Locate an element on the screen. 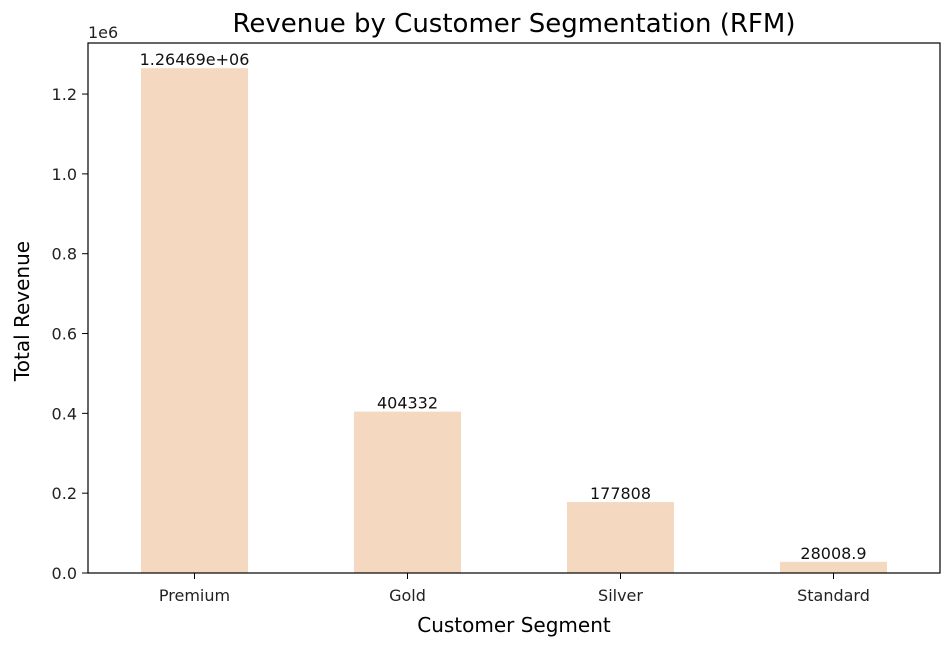 The height and width of the screenshot is (647, 950). y-axis-offset-label: 1e6 is located at coordinates (103, 32).